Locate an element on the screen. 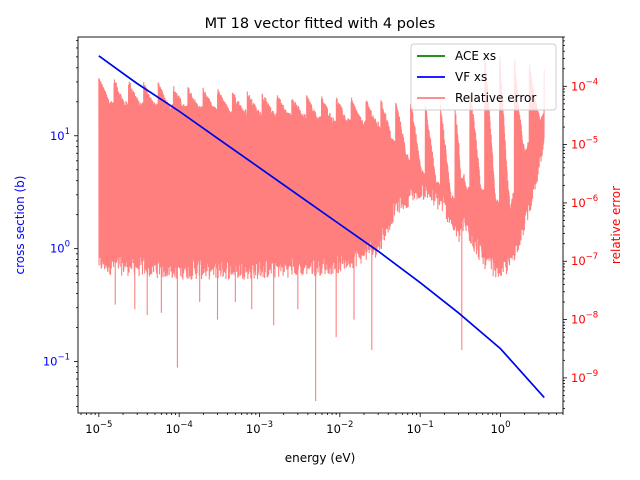 The image size is (640, 480). y-right-tick-label: 10⁻⁷ is located at coordinates (584, 260).